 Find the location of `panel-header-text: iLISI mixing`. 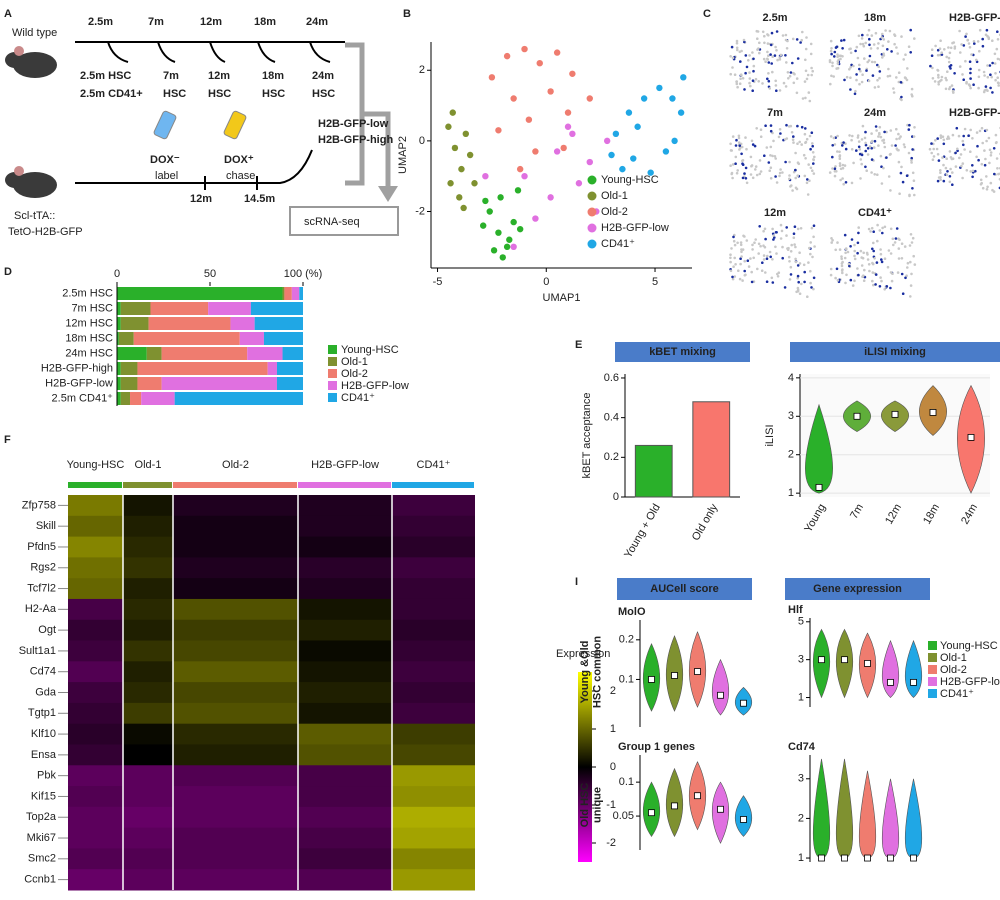

panel-header-text: iLISI mixing is located at coordinates (895, 352).